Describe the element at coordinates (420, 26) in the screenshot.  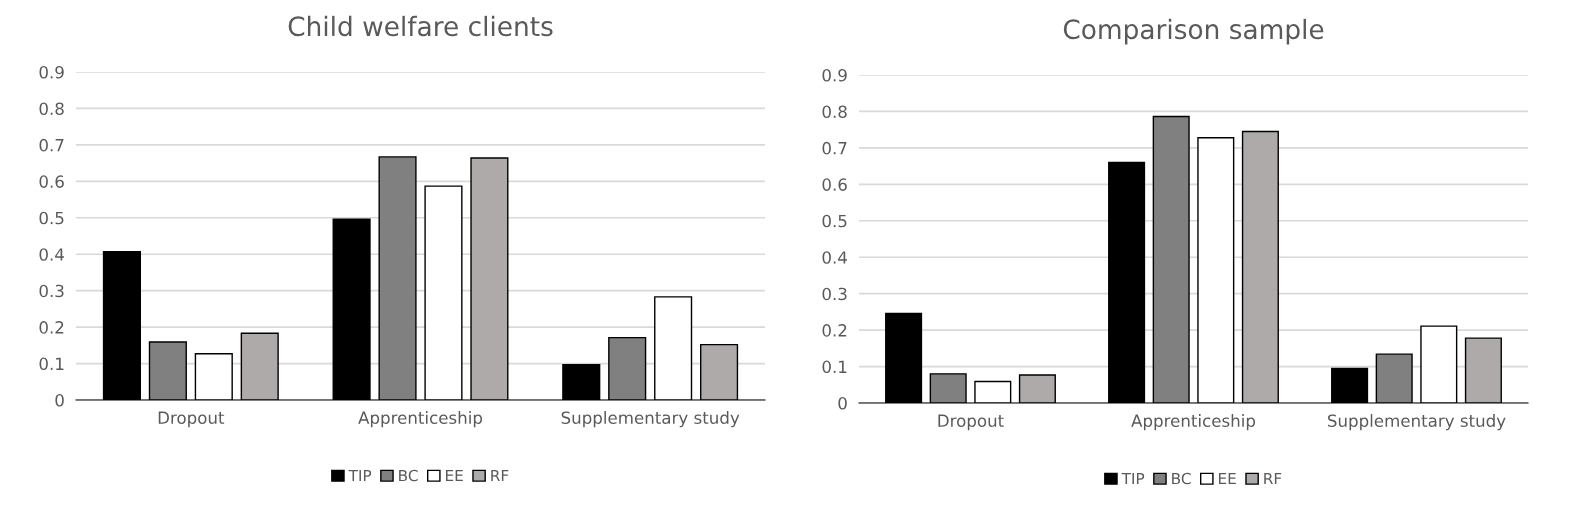
I see `chart-title: Child welfare clients` at that location.